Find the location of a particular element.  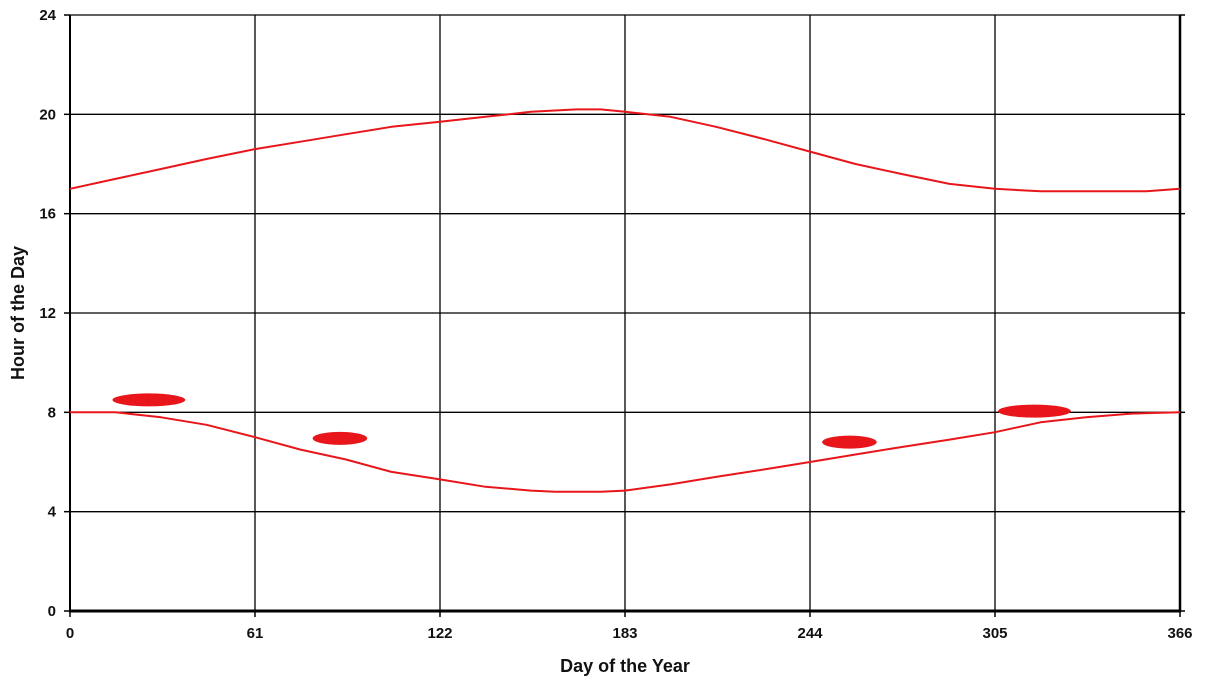

y-tick-label: 0 is located at coordinates (52, 611).